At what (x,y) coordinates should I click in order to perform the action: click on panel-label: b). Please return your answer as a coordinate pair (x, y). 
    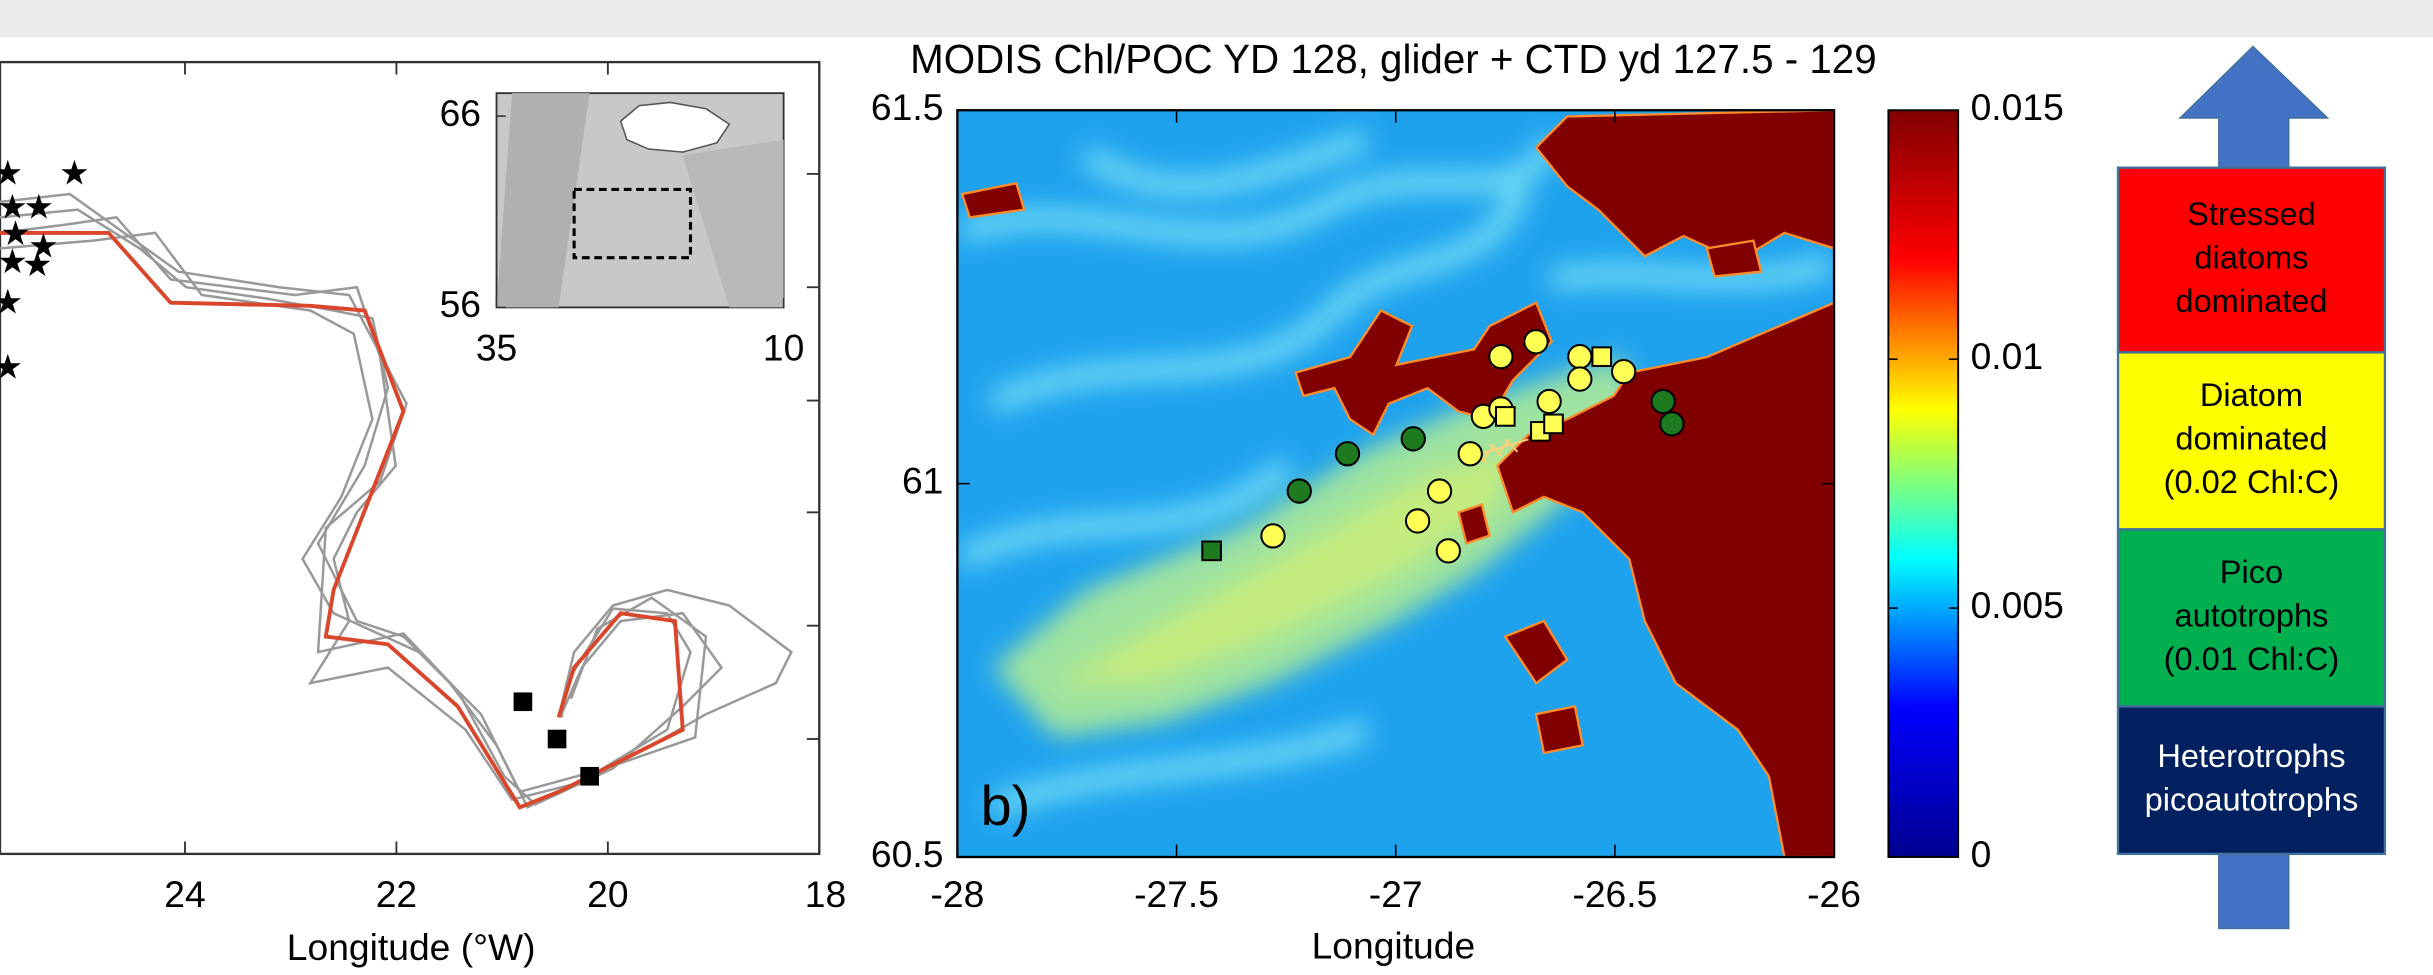
    Looking at the image, I should click on (1006, 805).